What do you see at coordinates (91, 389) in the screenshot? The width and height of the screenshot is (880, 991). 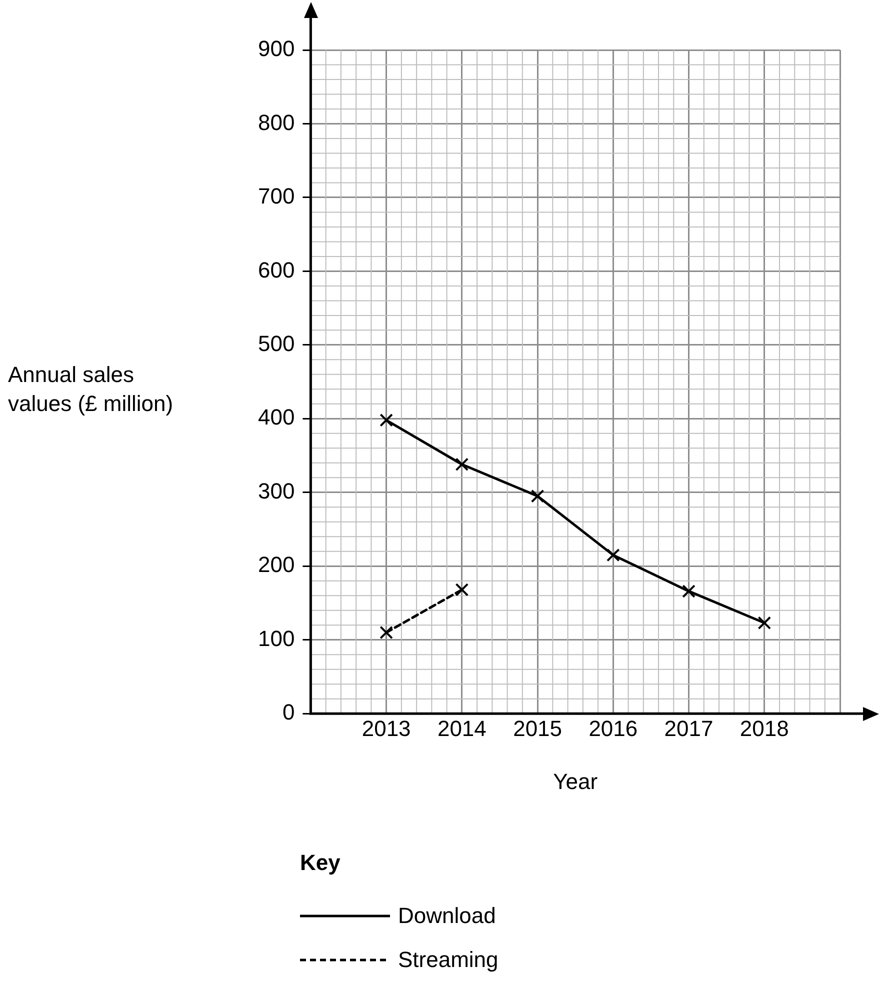 I see `y-axis-title: Annual sales values (£ million)` at bounding box center [91, 389].